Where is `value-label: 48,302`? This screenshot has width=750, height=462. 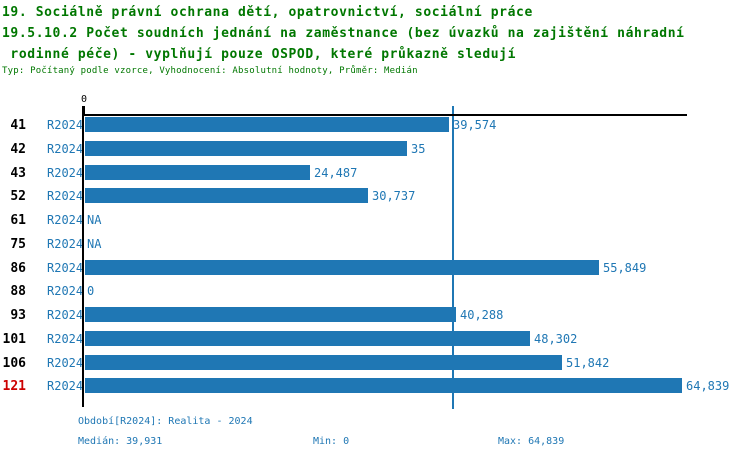
value-label: 48,302 is located at coordinates (556, 339).